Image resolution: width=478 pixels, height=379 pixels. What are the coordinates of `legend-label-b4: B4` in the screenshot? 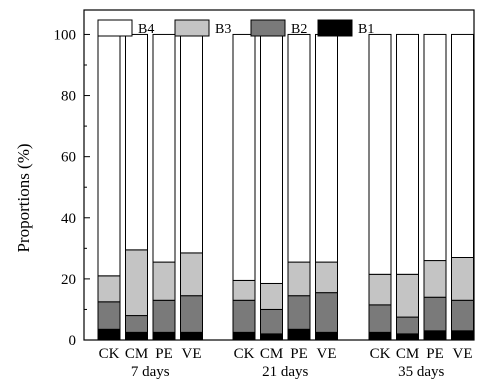 It's located at (146, 29).